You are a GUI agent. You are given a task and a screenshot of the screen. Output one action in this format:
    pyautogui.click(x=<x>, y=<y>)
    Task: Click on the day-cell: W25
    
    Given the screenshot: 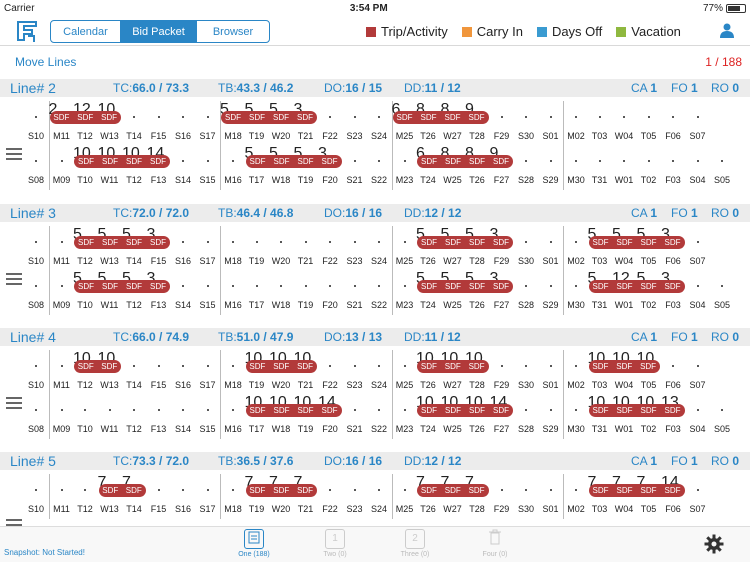 What is the action you would take?
    pyautogui.click(x=453, y=416)
    